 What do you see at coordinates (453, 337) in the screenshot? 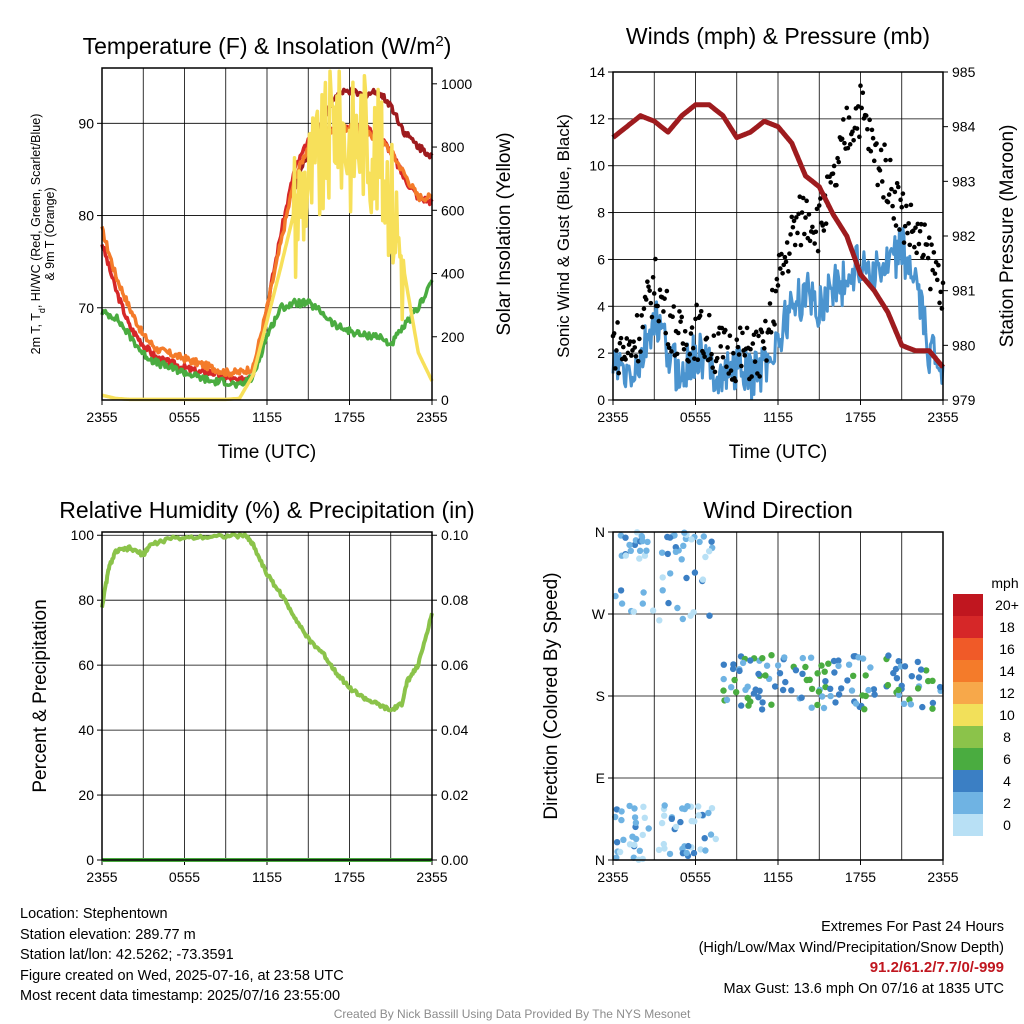
I see `temperature-ytick-right-label: 200` at bounding box center [453, 337].